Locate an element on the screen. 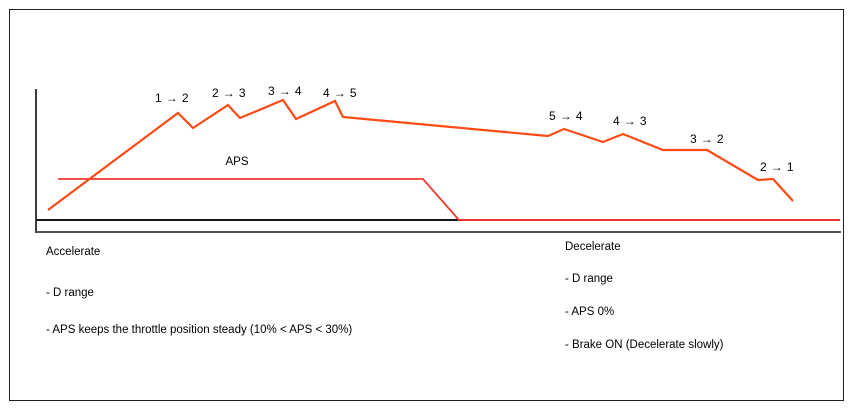 The height and width of the screenshot is (411, 853). gear-shift-label: 2 → 3 is located at coordinates (229, 93).